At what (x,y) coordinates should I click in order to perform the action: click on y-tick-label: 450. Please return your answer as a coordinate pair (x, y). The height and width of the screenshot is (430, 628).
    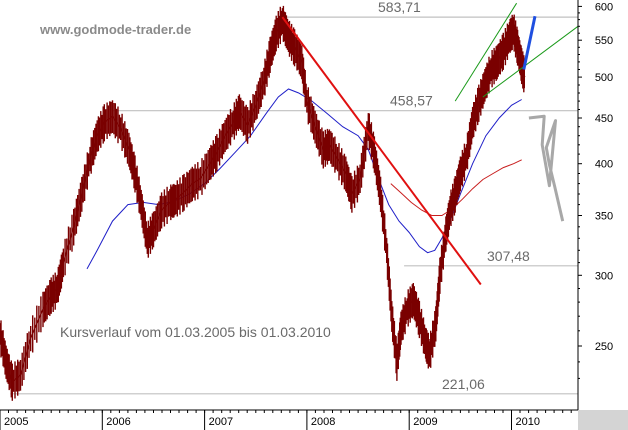
    Looking at the image, I should click on (604, 119).